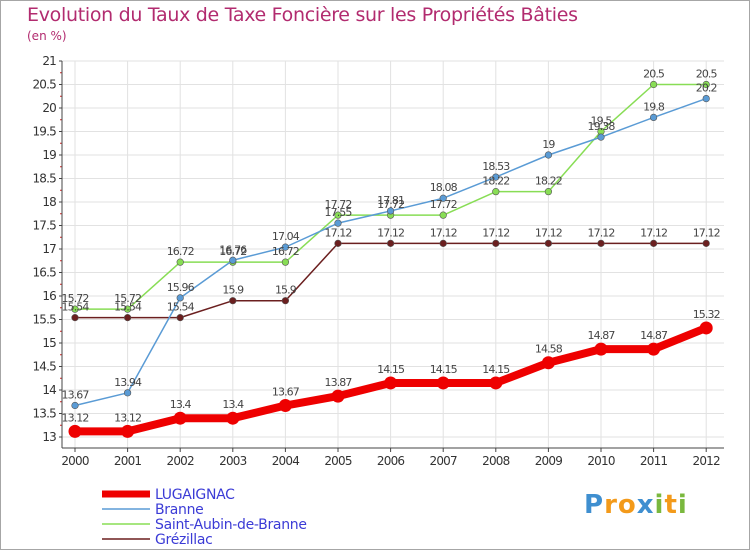  Describe the element at coordinates (671, 505) in the screenshot. I see `logo-letter: t` at that location.